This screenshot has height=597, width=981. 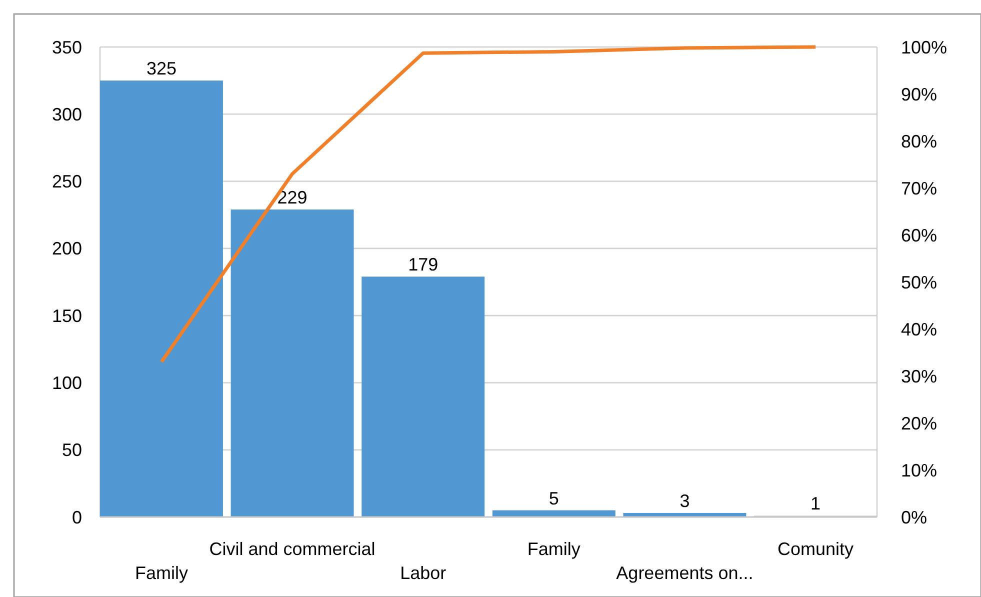 I want to click on x-tick-label: Civil and commercial, so click(x=292, y=549).